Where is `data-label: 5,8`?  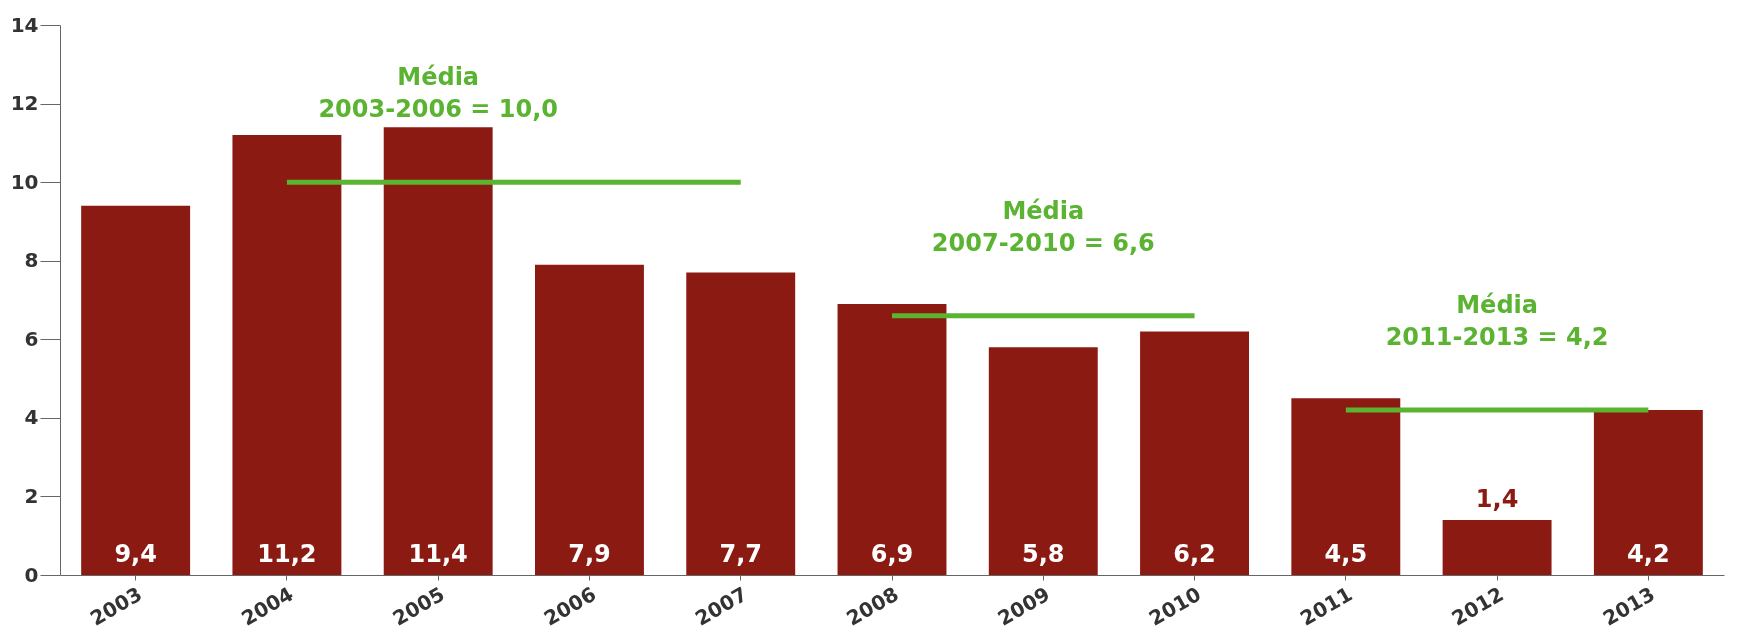 data-label: 5,8 is located at coordinates (1043, 554).